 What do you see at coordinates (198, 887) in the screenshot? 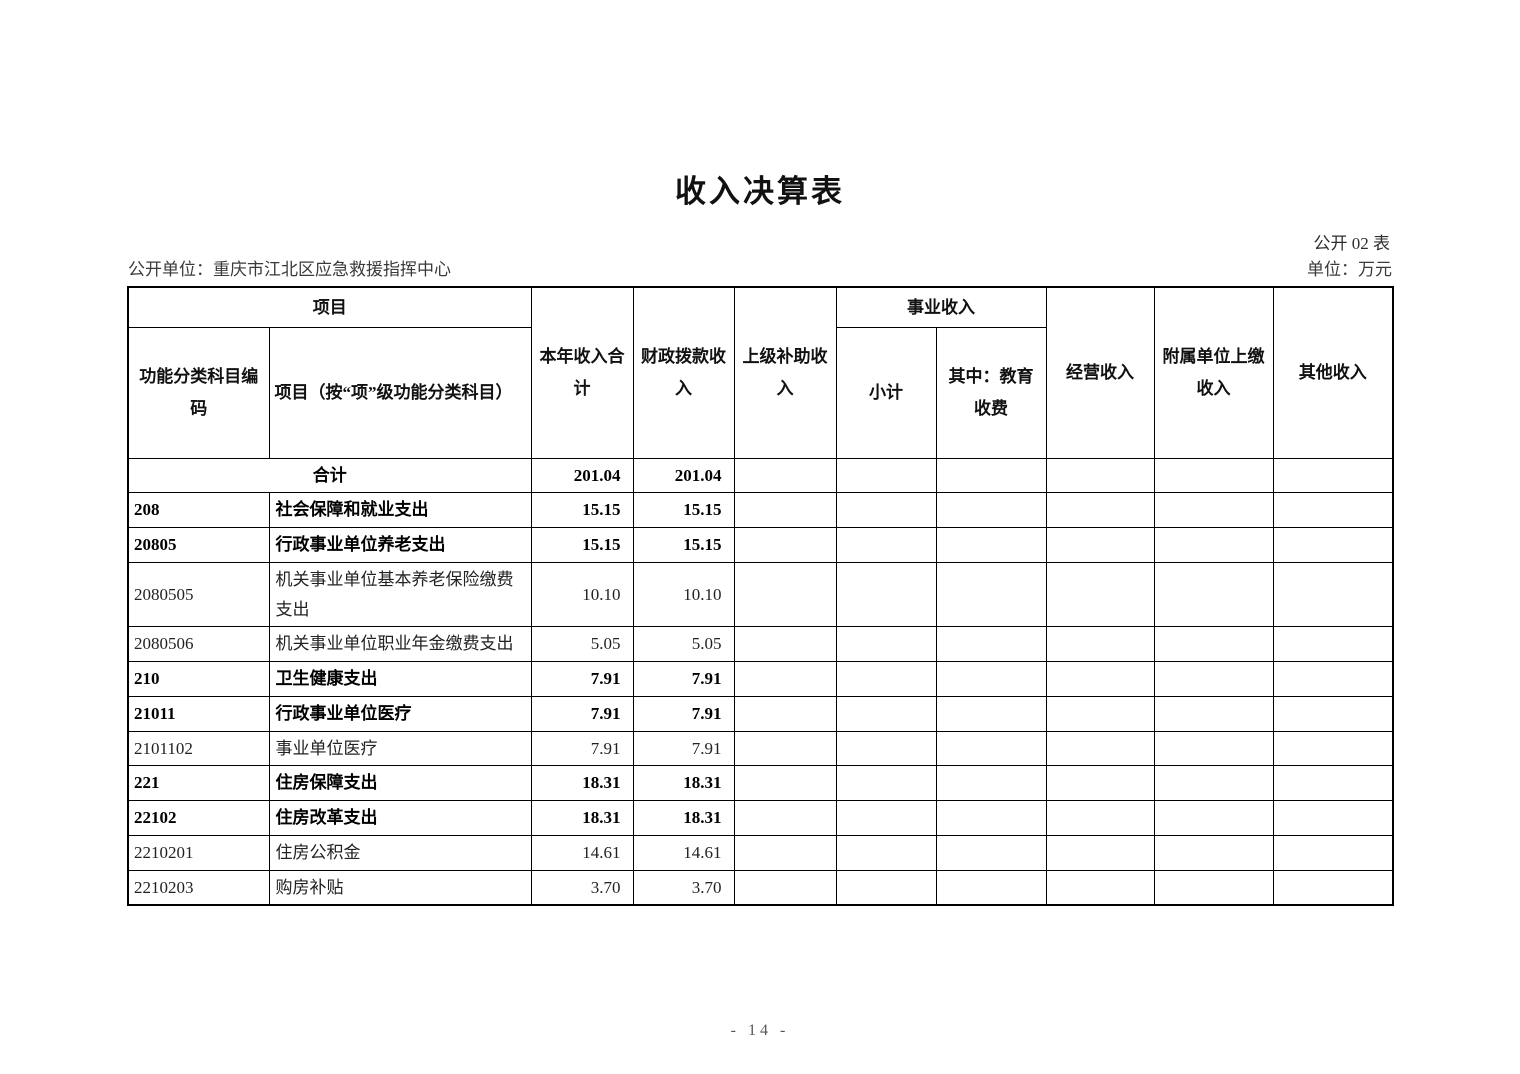
I see `row-function-code: 2210203` at bounding box center [198, 887].